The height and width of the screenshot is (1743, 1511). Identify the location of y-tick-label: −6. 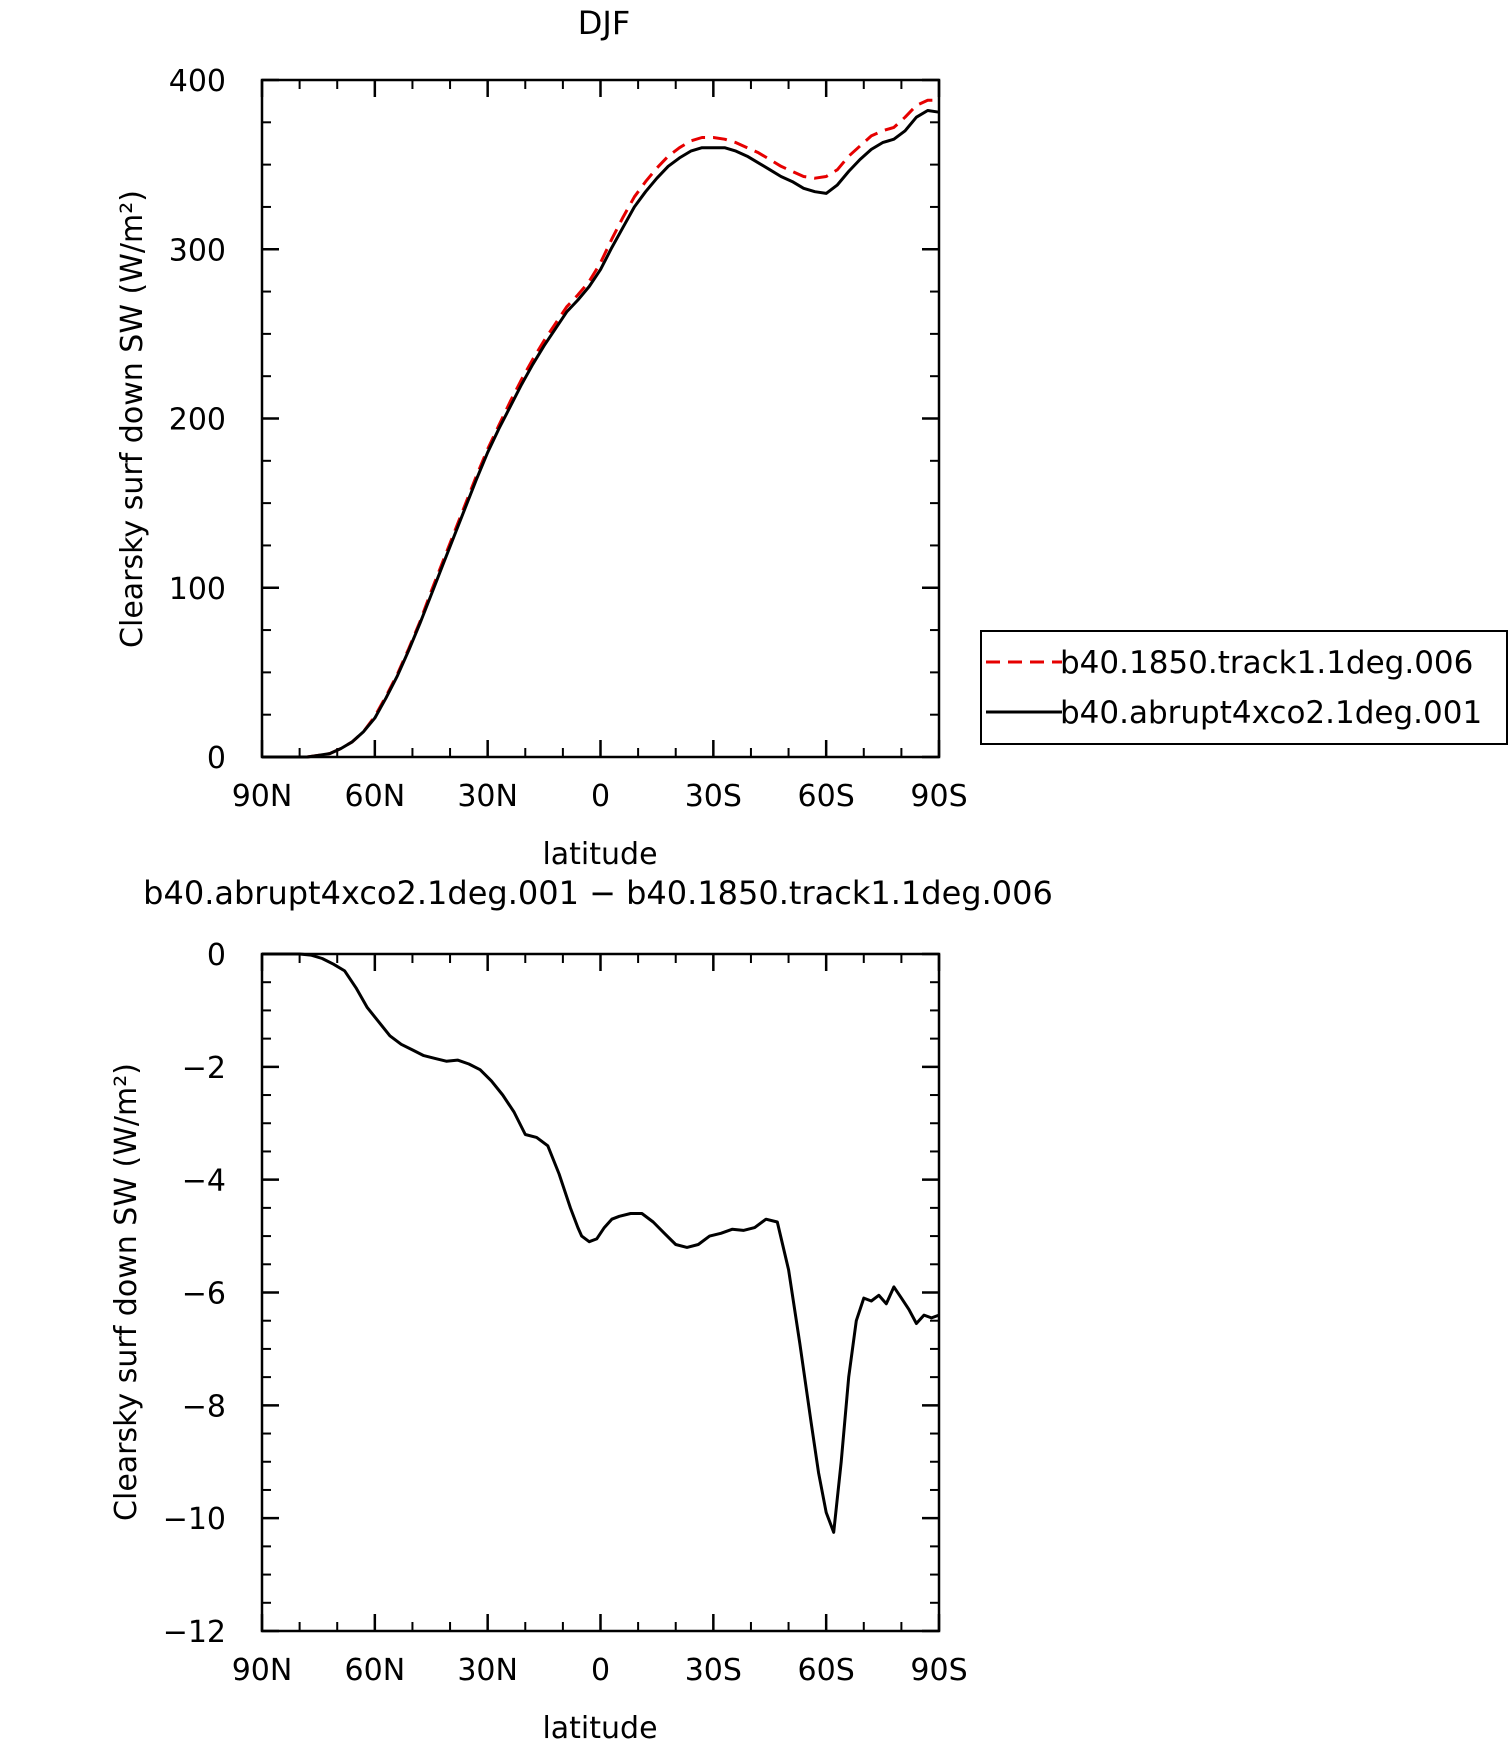
(204, 1294).